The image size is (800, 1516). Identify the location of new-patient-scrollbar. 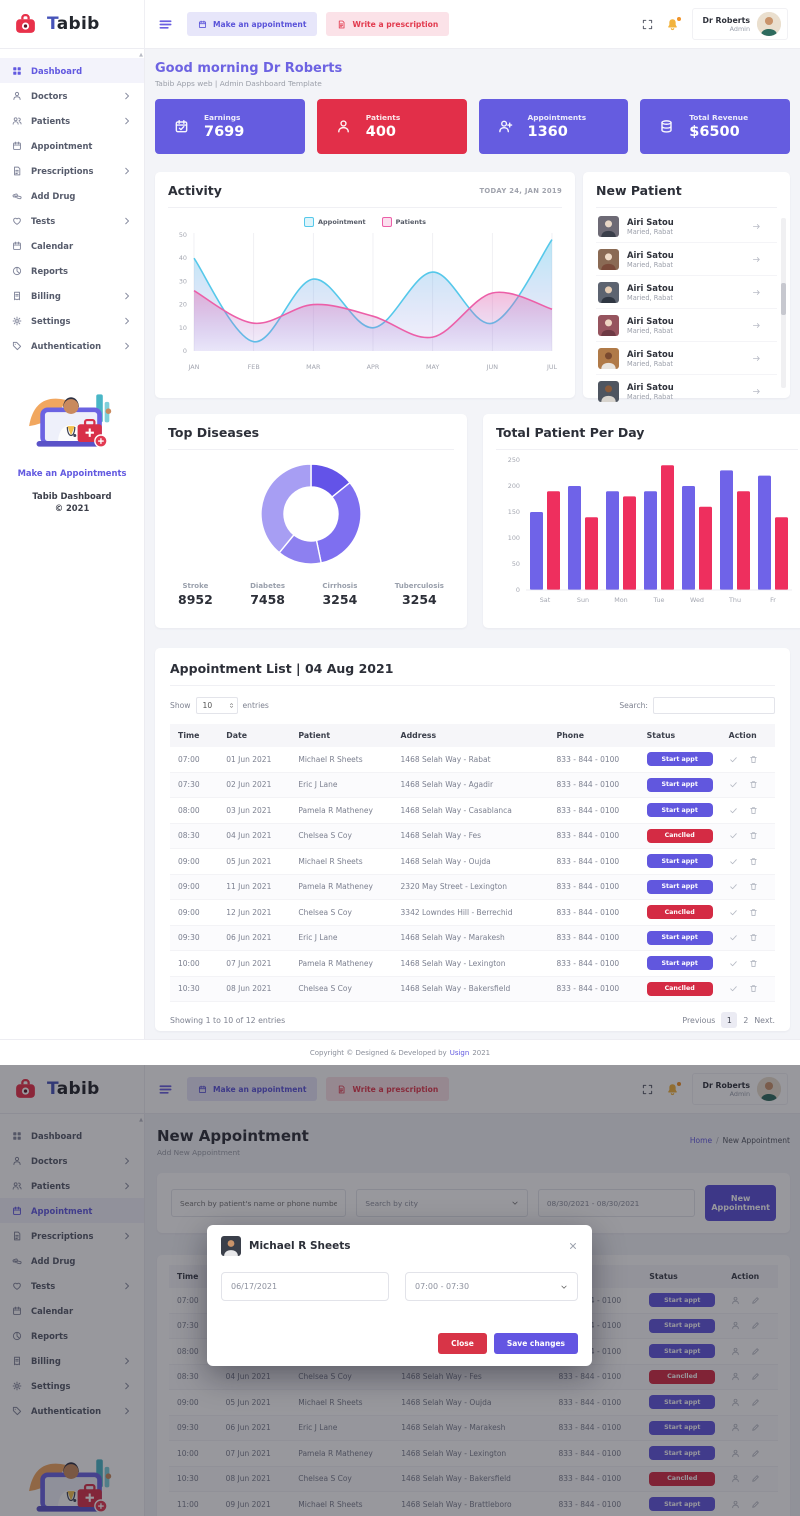
(783, 303).